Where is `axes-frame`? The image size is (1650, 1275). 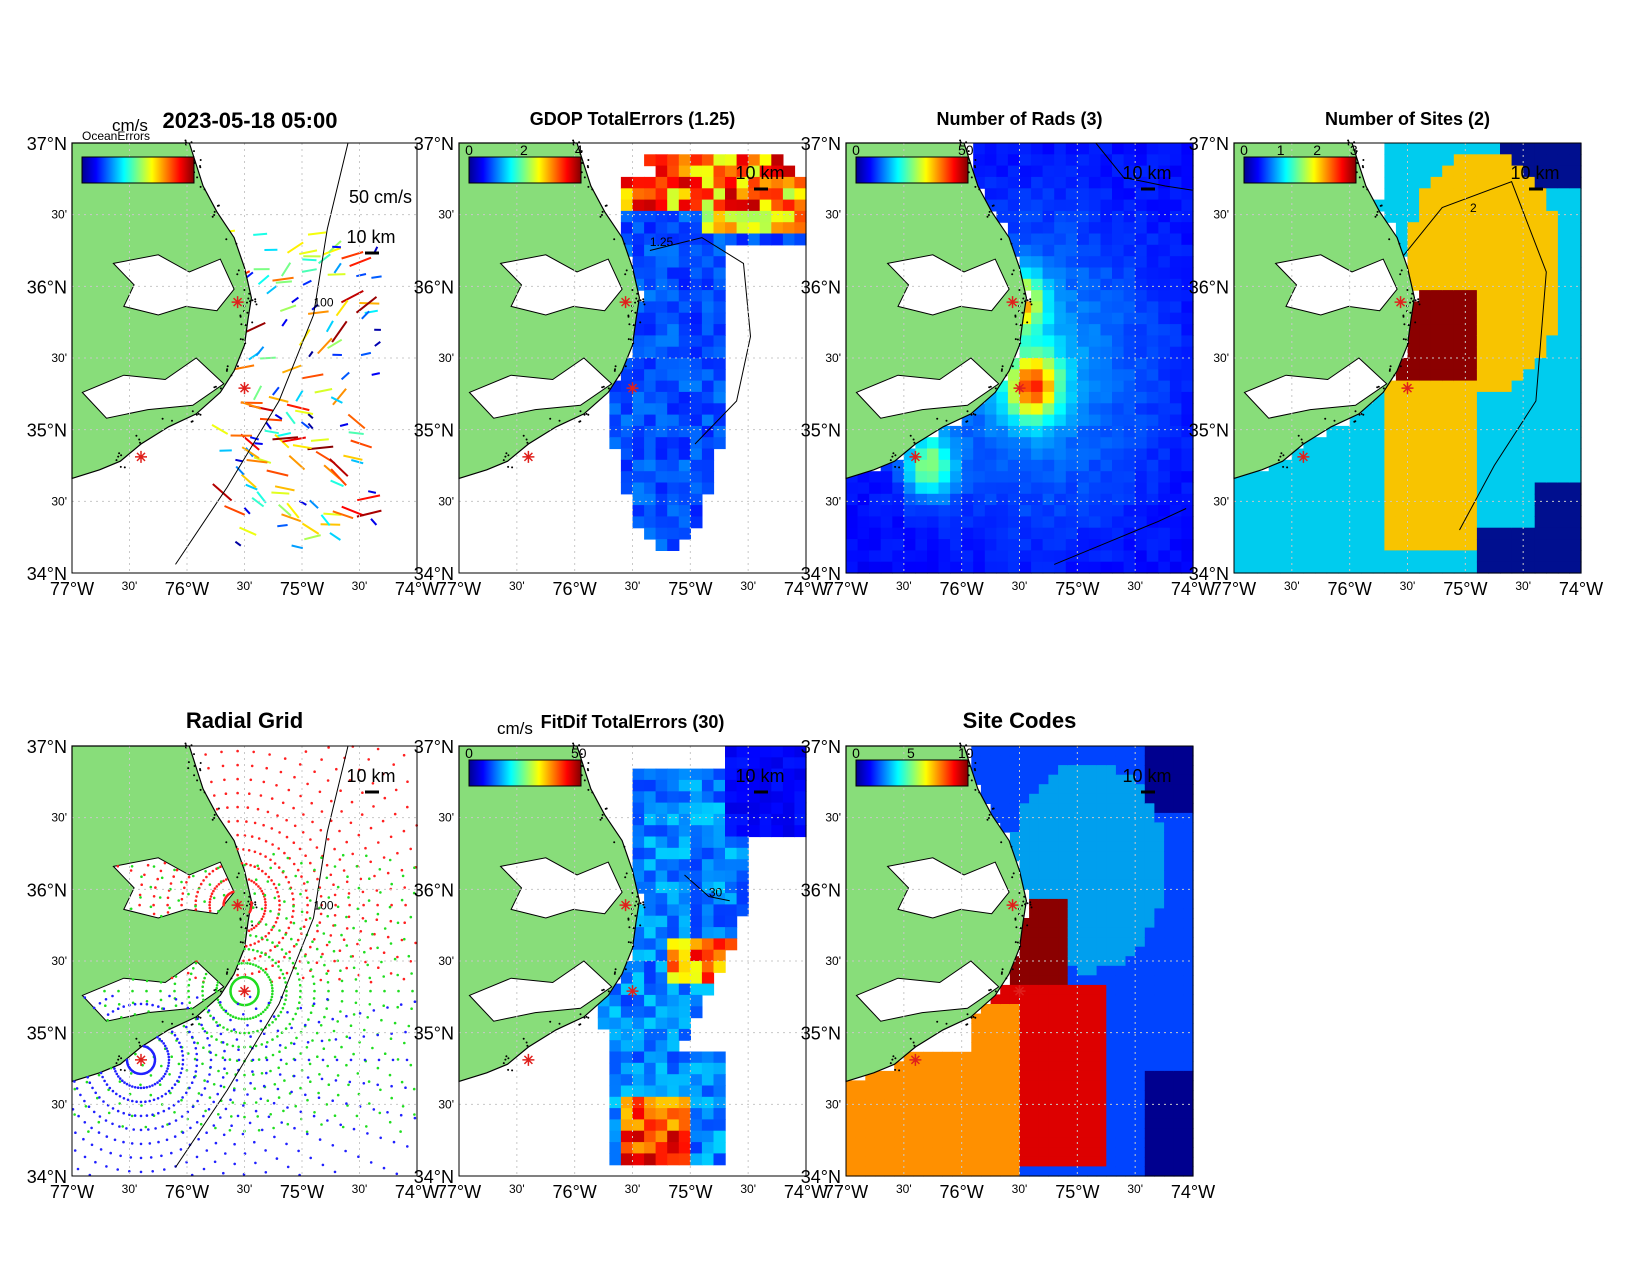 axes-frame is located at coordinates (1407, 358).